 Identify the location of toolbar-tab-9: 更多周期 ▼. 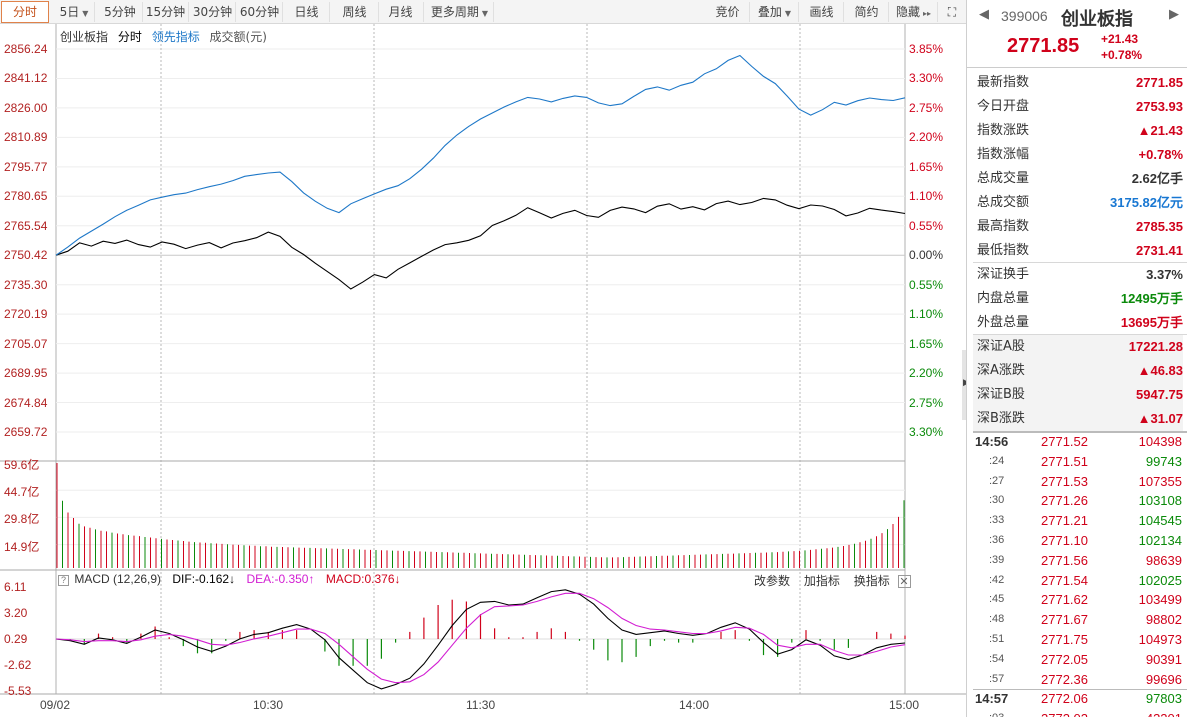
(460, 12).